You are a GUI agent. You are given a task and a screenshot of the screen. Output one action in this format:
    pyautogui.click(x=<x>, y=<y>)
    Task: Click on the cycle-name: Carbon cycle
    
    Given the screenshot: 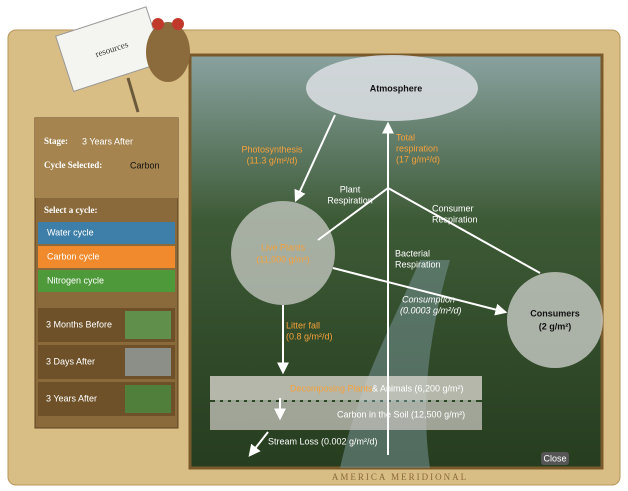 What is the action you would take?
    pyautogui.click(x=73, y=256)
    